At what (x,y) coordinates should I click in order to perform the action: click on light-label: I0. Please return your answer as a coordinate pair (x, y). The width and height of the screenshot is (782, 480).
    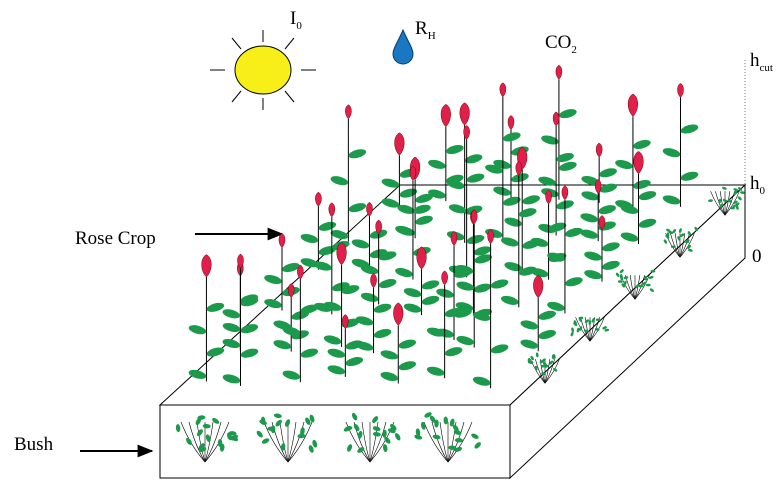
    Looking at the image, I should click on (296, 20).